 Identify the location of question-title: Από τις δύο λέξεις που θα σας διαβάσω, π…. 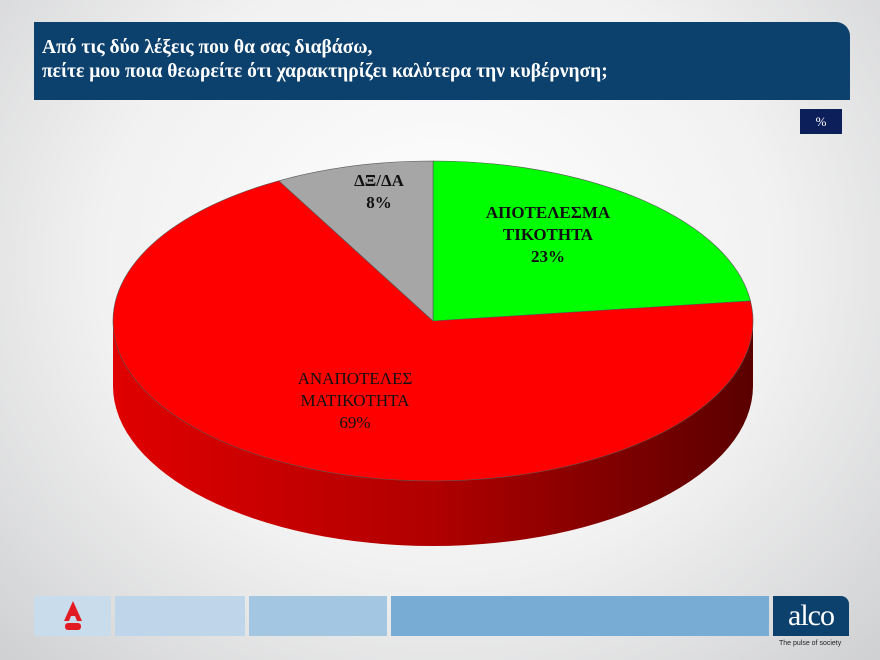
(442, 61).